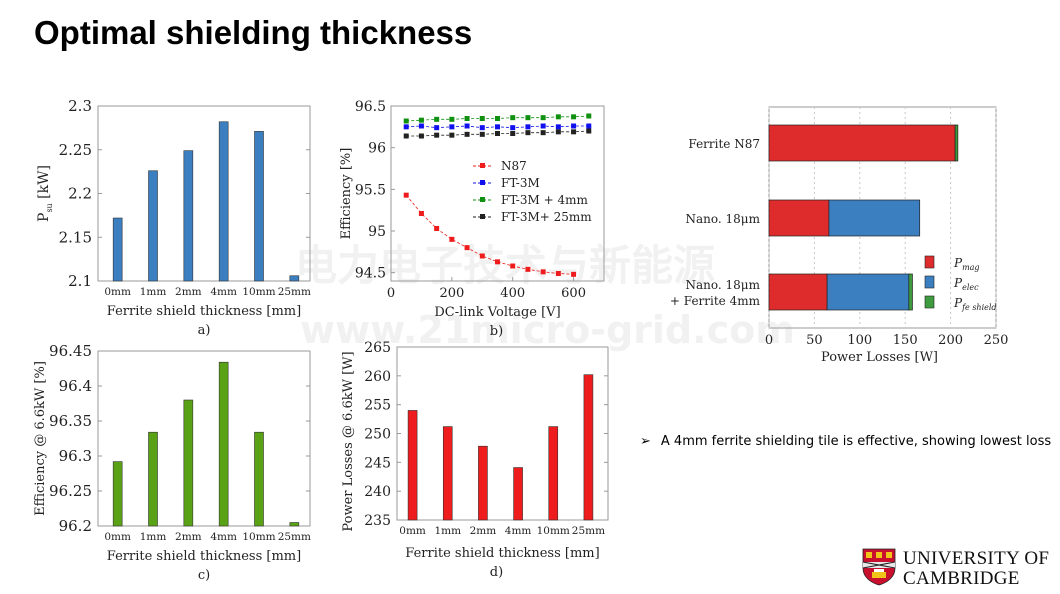  What do you see at coordinates (544, 200) in the screenshot?
I see `legend-label: FT-3M + 4mm` at bounding box center [544, 200].